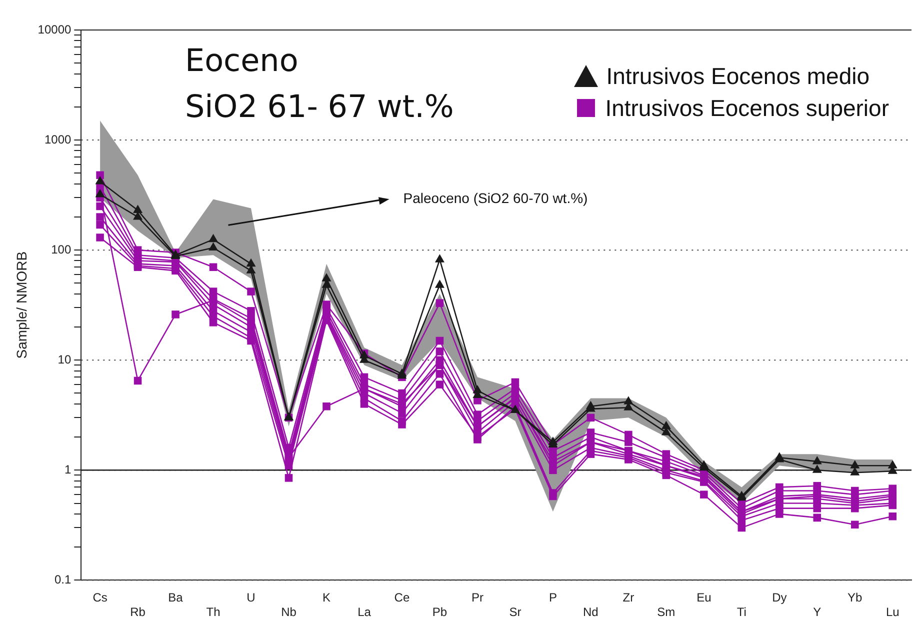 The height and width of the screenshot is (627, 917). What do you see at coordinates (100, 597) in the screenshot?
I see `x-tick-label: Cs` at bounding box center [100, 597].